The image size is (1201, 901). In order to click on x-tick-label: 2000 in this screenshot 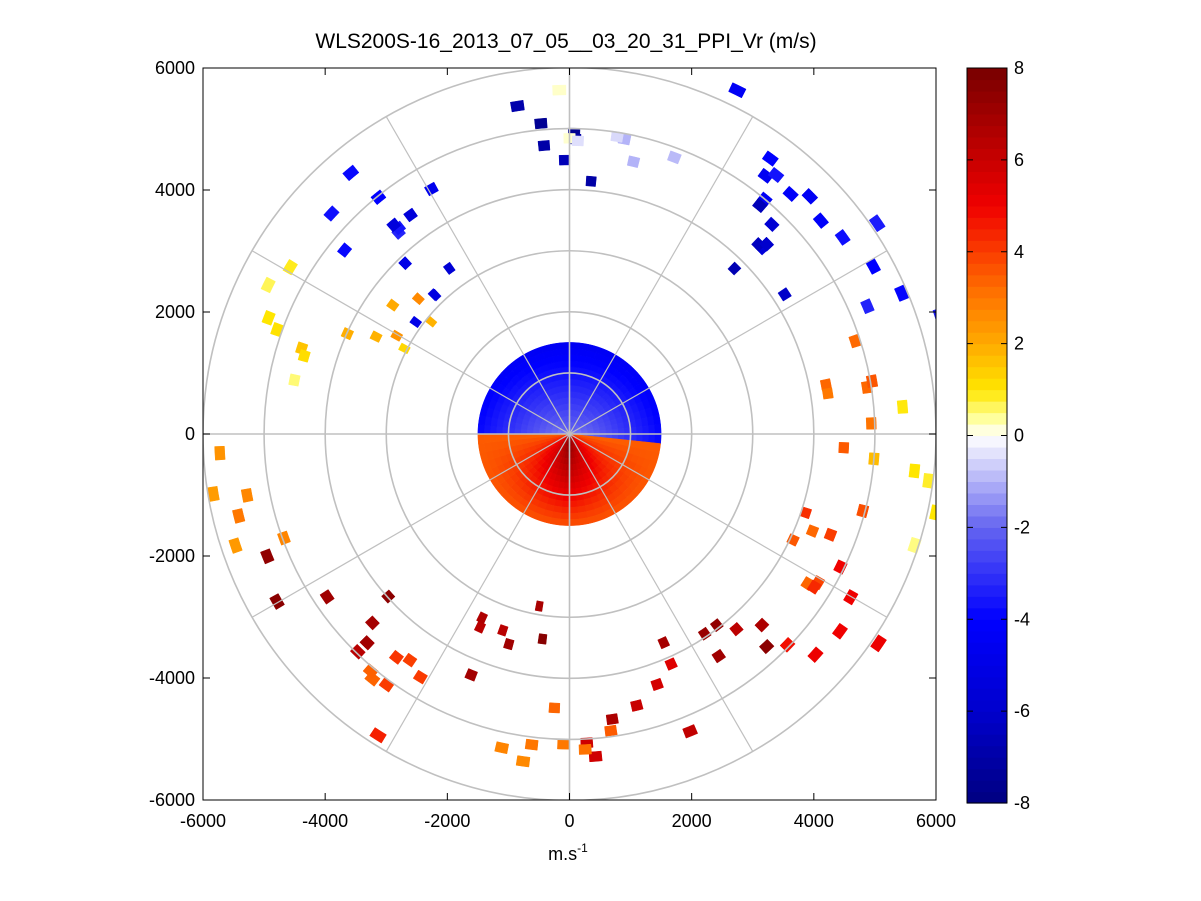, I will do `click(692, 821)`.